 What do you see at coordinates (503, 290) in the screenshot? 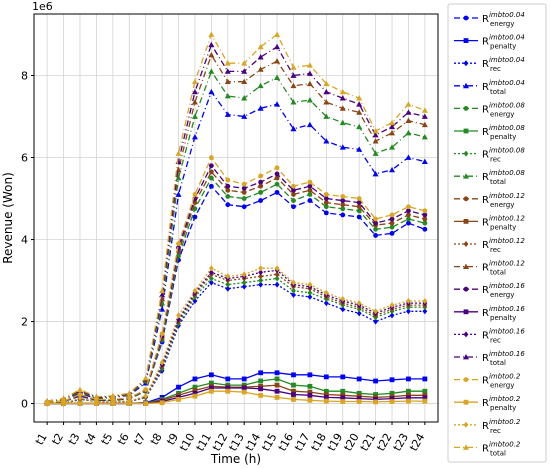
I see `legend-label: Rimbto0.16 energy` at bounding box center [503, 290].